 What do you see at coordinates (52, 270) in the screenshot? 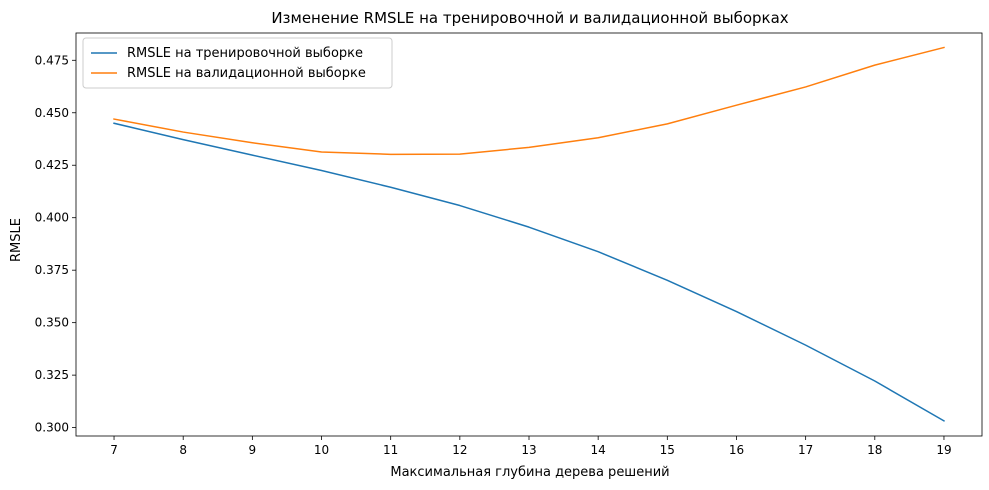
I see `y-tick-label: 0.375` at bounding box center [52, 270].